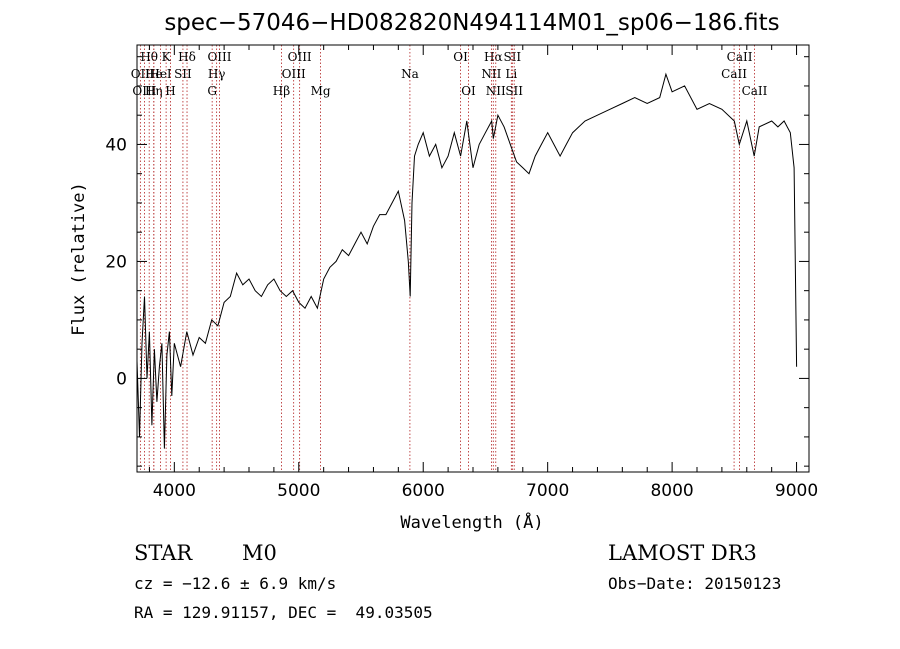 Image resolution: width=900 pixels, height=649 pixels. Describe the element at coordinates (259, 553) in the screenshot. I see `object-subclass: M0` at that location.